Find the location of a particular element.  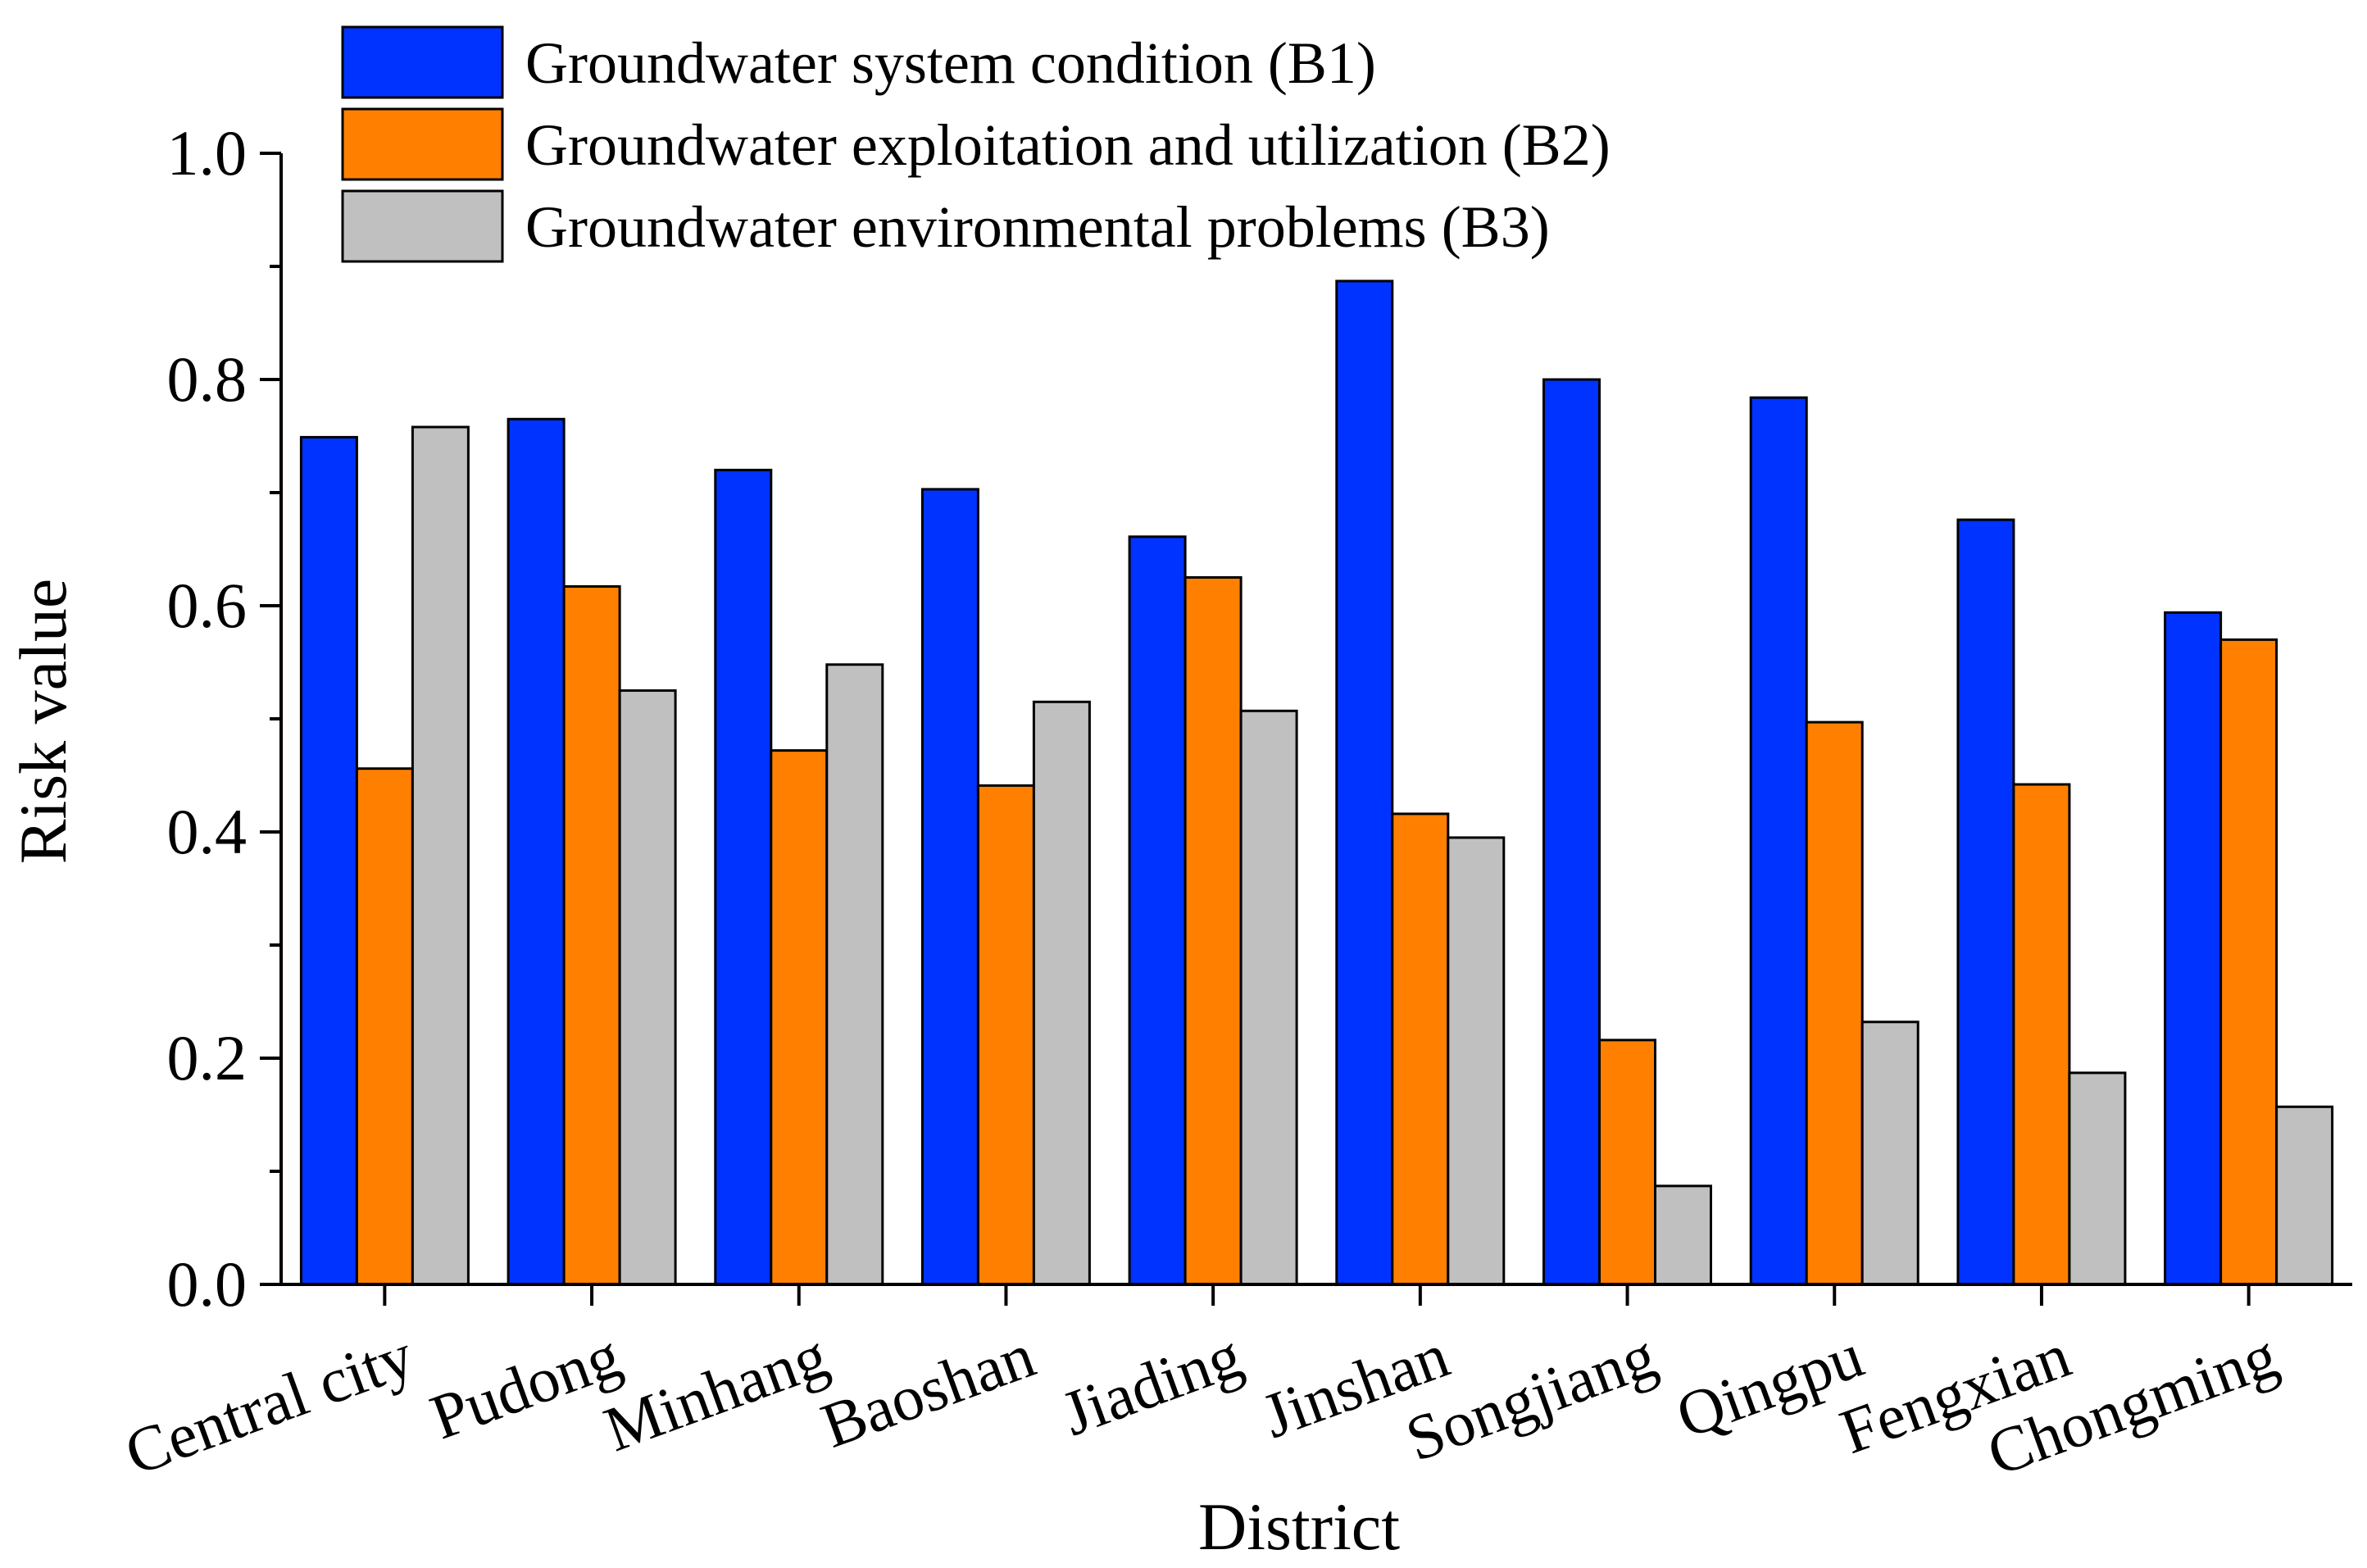

bar-qingpu-b3 is located at coordinates (1889, 1153).